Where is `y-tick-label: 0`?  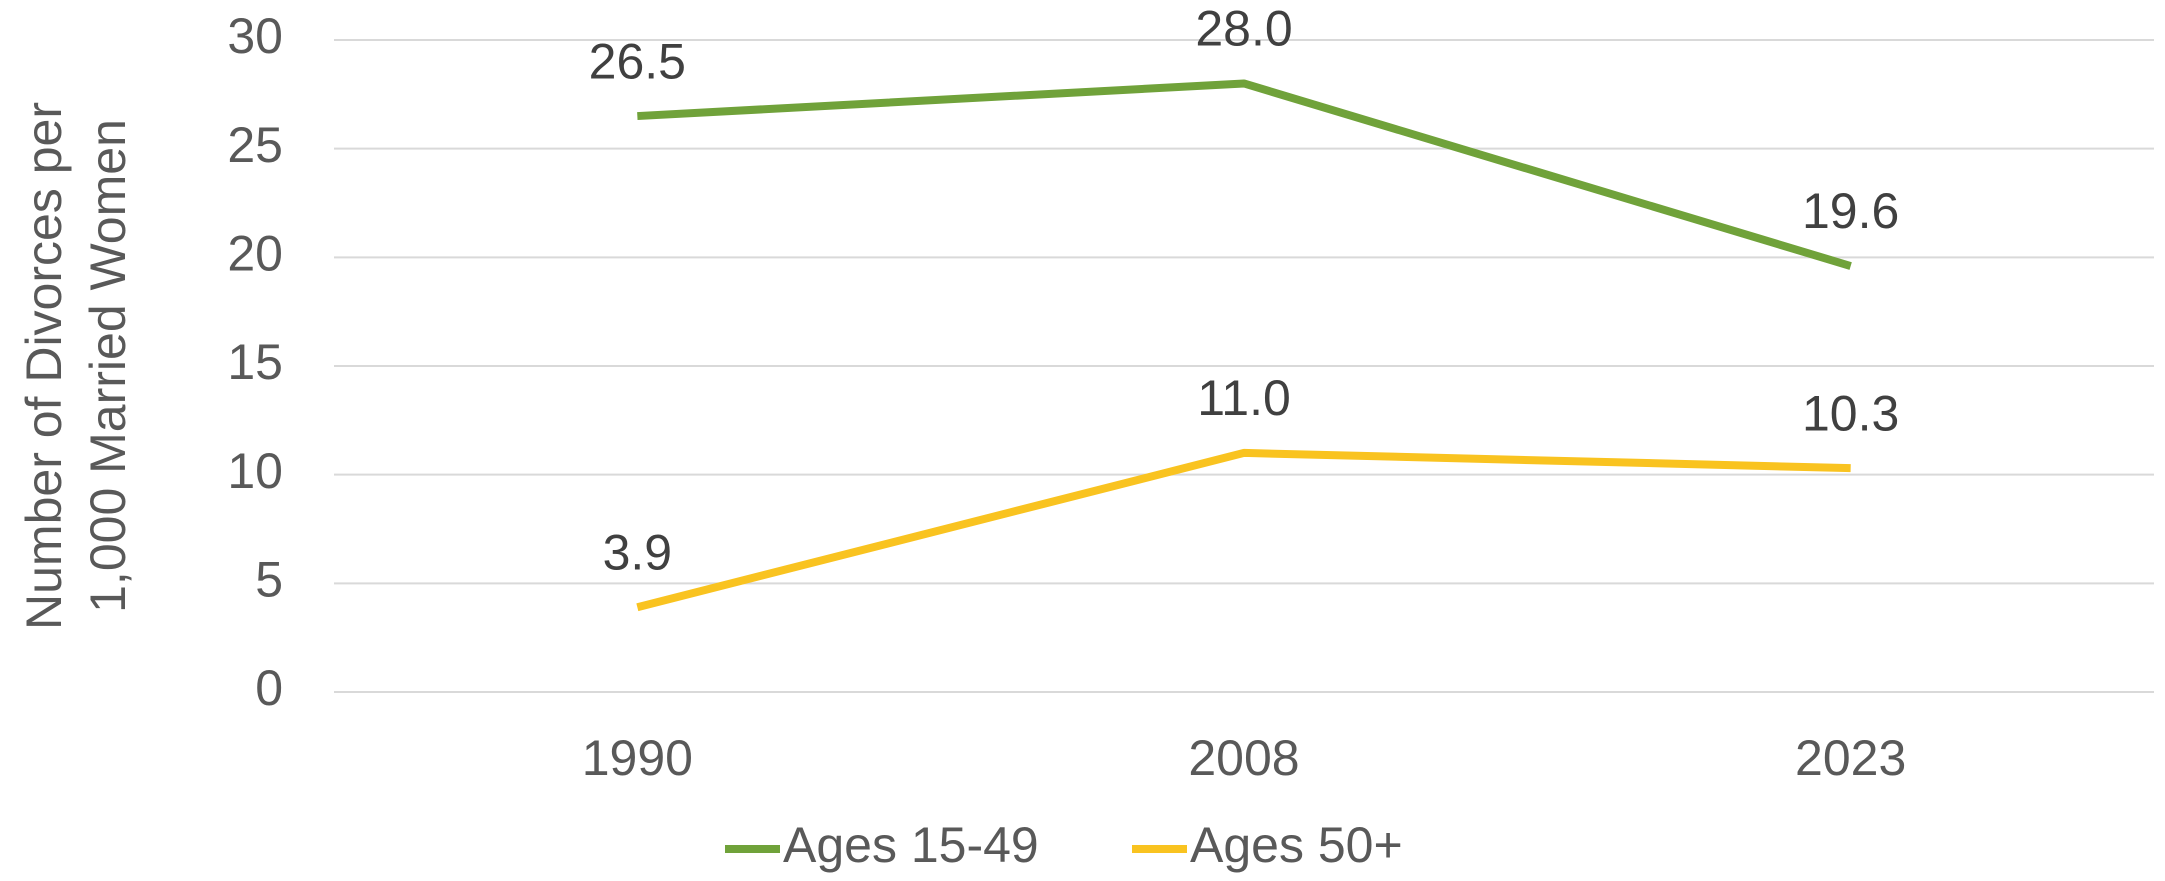
y-tick-label: 0 is located at coordinates (269, 688).